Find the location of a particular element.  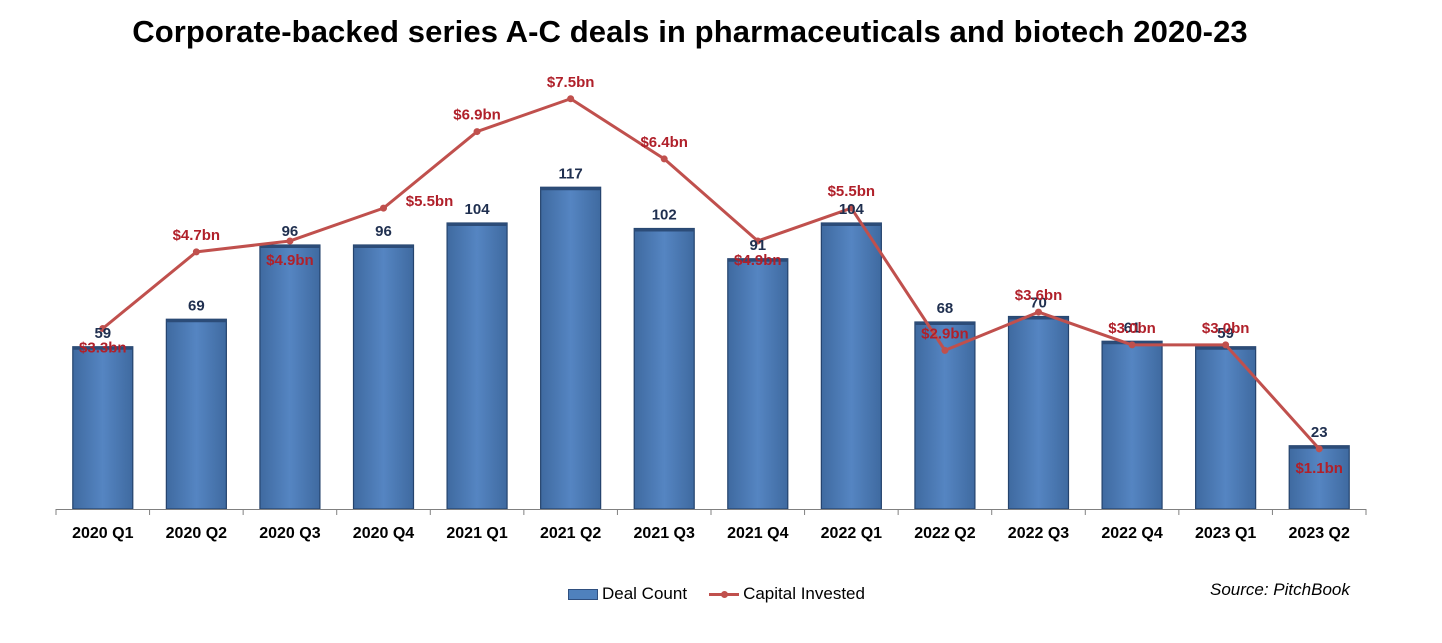

legend-line-swatch is located at coordinates (724, 594).